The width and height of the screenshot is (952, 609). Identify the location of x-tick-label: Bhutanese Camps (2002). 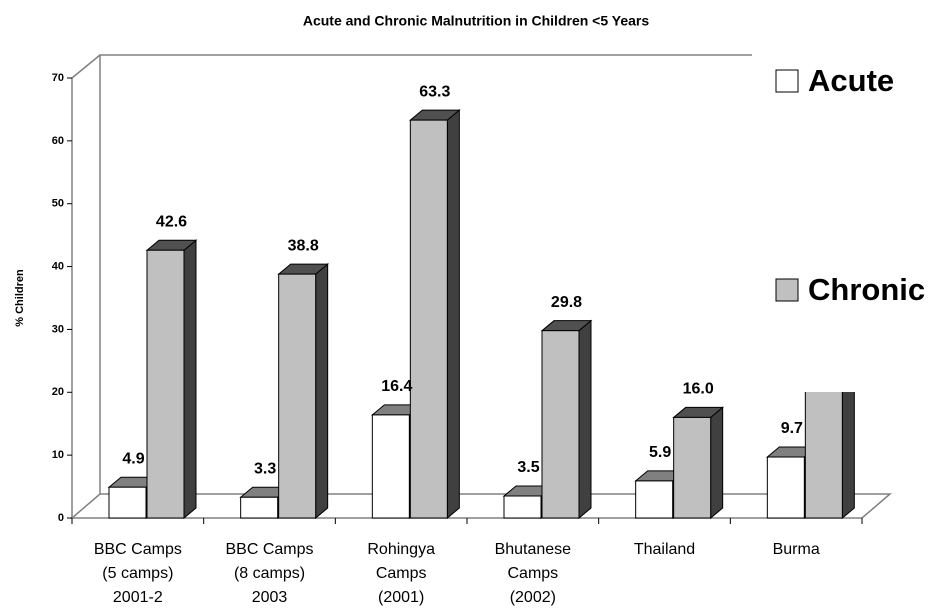
(533, 573).